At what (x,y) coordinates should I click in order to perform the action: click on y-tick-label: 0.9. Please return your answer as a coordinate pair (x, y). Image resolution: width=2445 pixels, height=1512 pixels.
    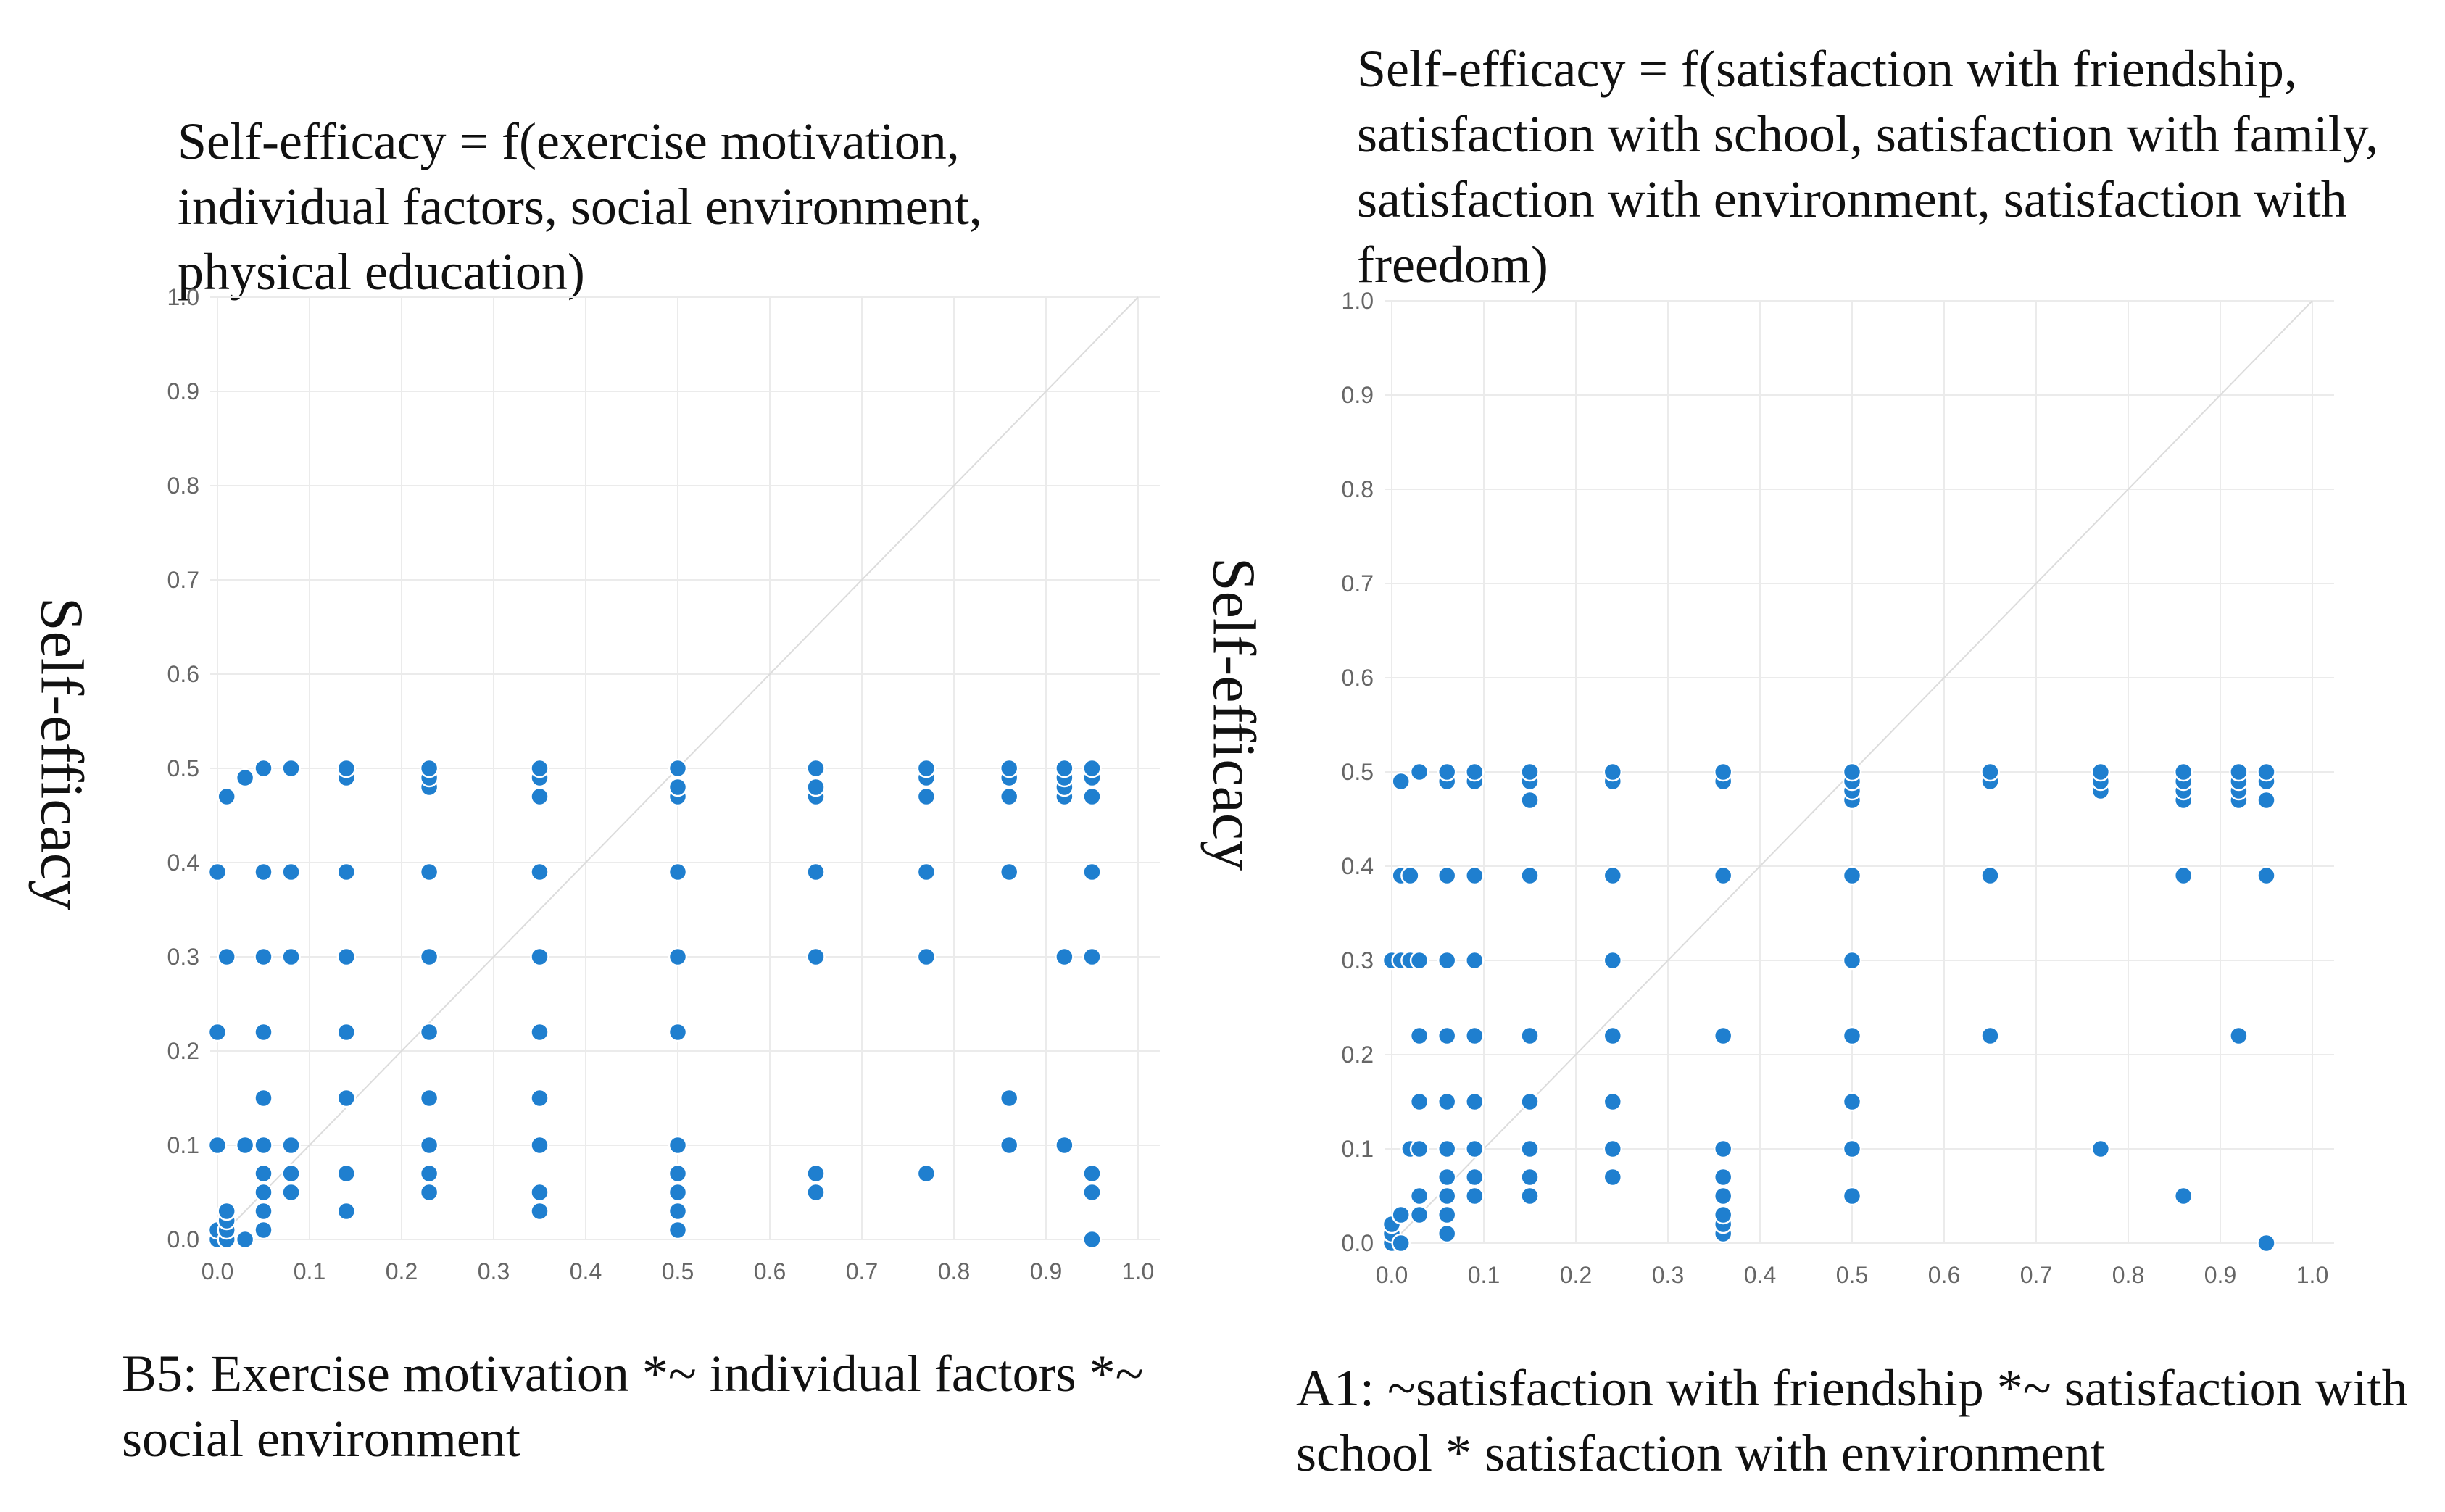
    Looking at the image, I should click on (183, 391).